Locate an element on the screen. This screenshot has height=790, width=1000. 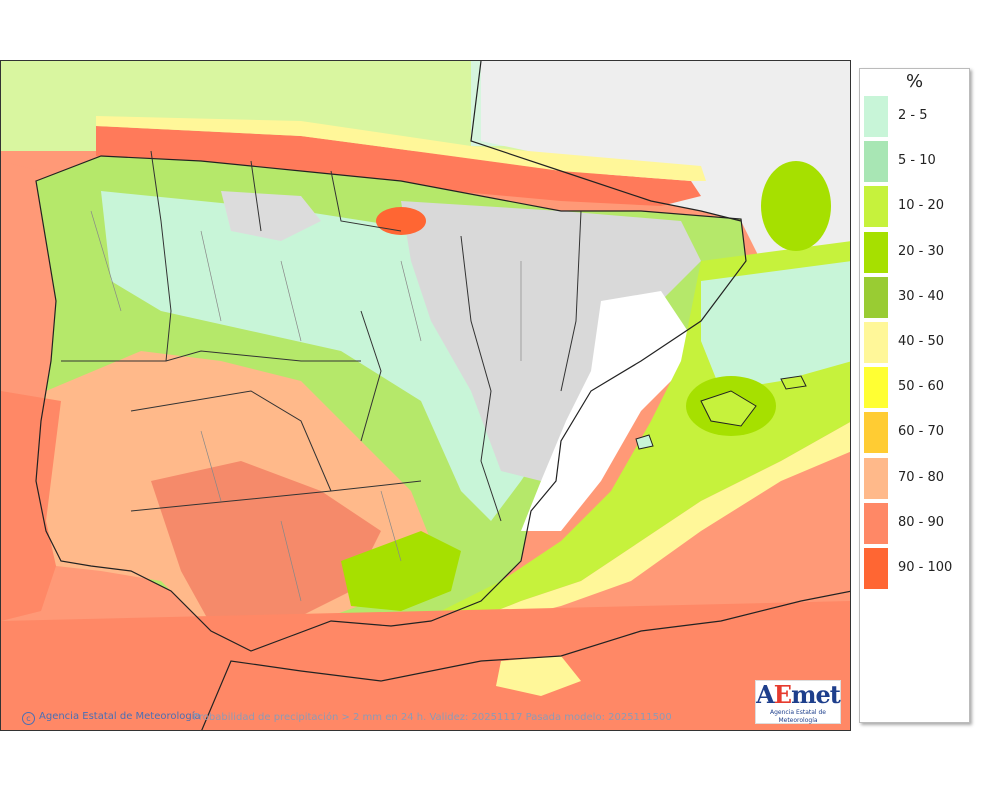
legend-item: 30 - 40 is located at coordinates (917, 297).